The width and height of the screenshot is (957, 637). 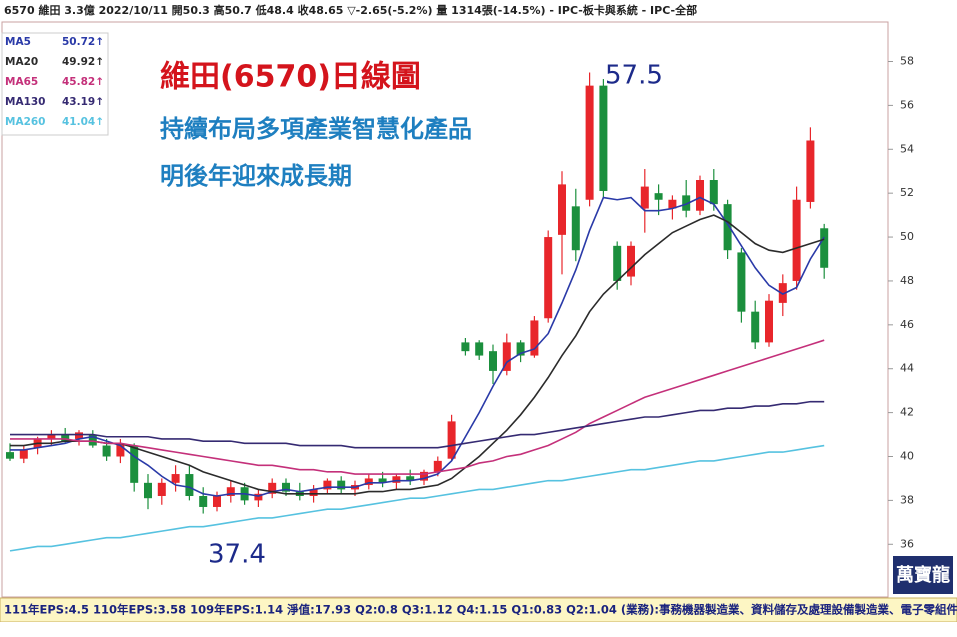 I want to click on legend-label: MA20, so click(x=21, y=62).